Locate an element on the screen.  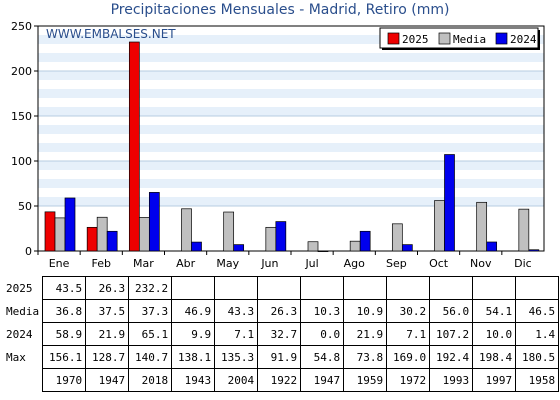
y-tick-label: 0 is located at coordinates (28, 251).